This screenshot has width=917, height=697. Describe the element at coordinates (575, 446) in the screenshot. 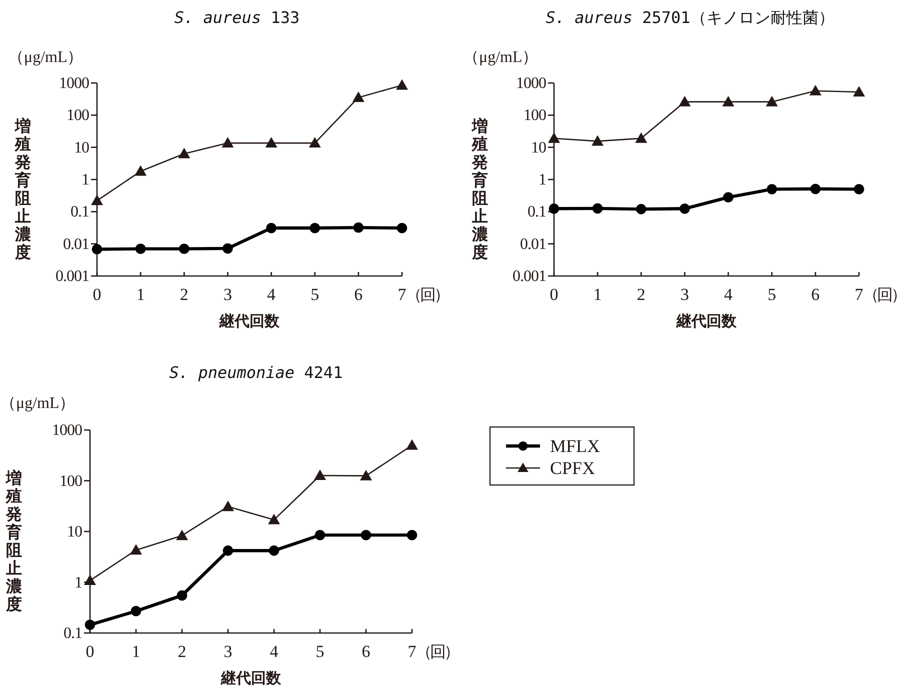

I see `legend-label: MFLX` at that location.